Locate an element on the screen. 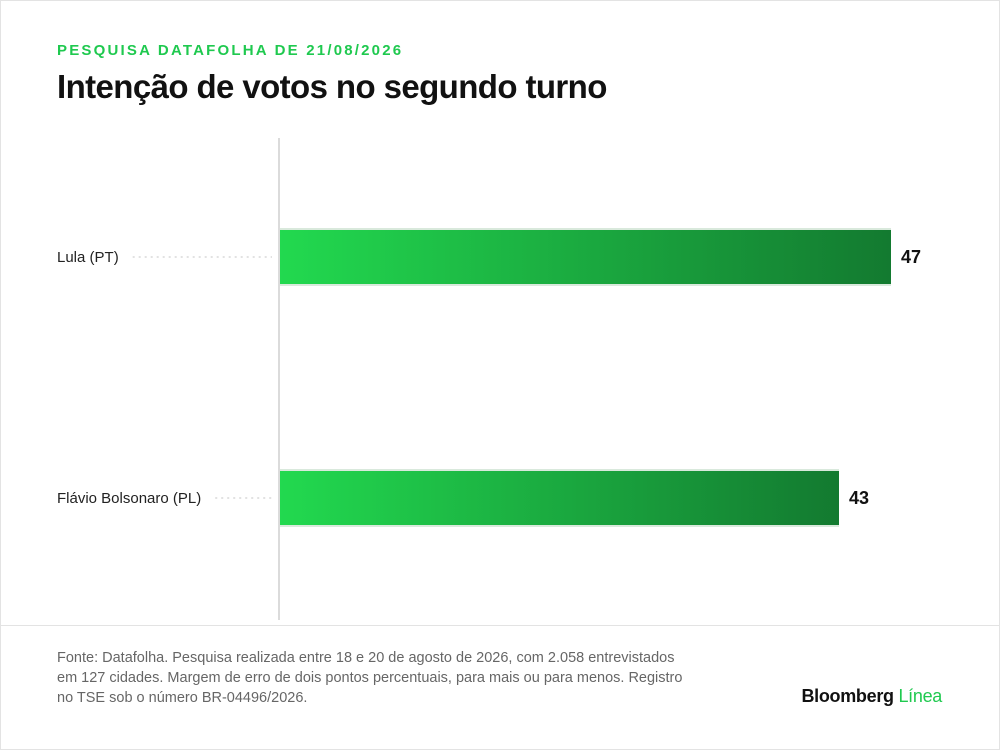 The height and width of the screenshot is (750, 1000). category-label: Flávio Bolsonaro (PL) is located at coordinates (129, 498).